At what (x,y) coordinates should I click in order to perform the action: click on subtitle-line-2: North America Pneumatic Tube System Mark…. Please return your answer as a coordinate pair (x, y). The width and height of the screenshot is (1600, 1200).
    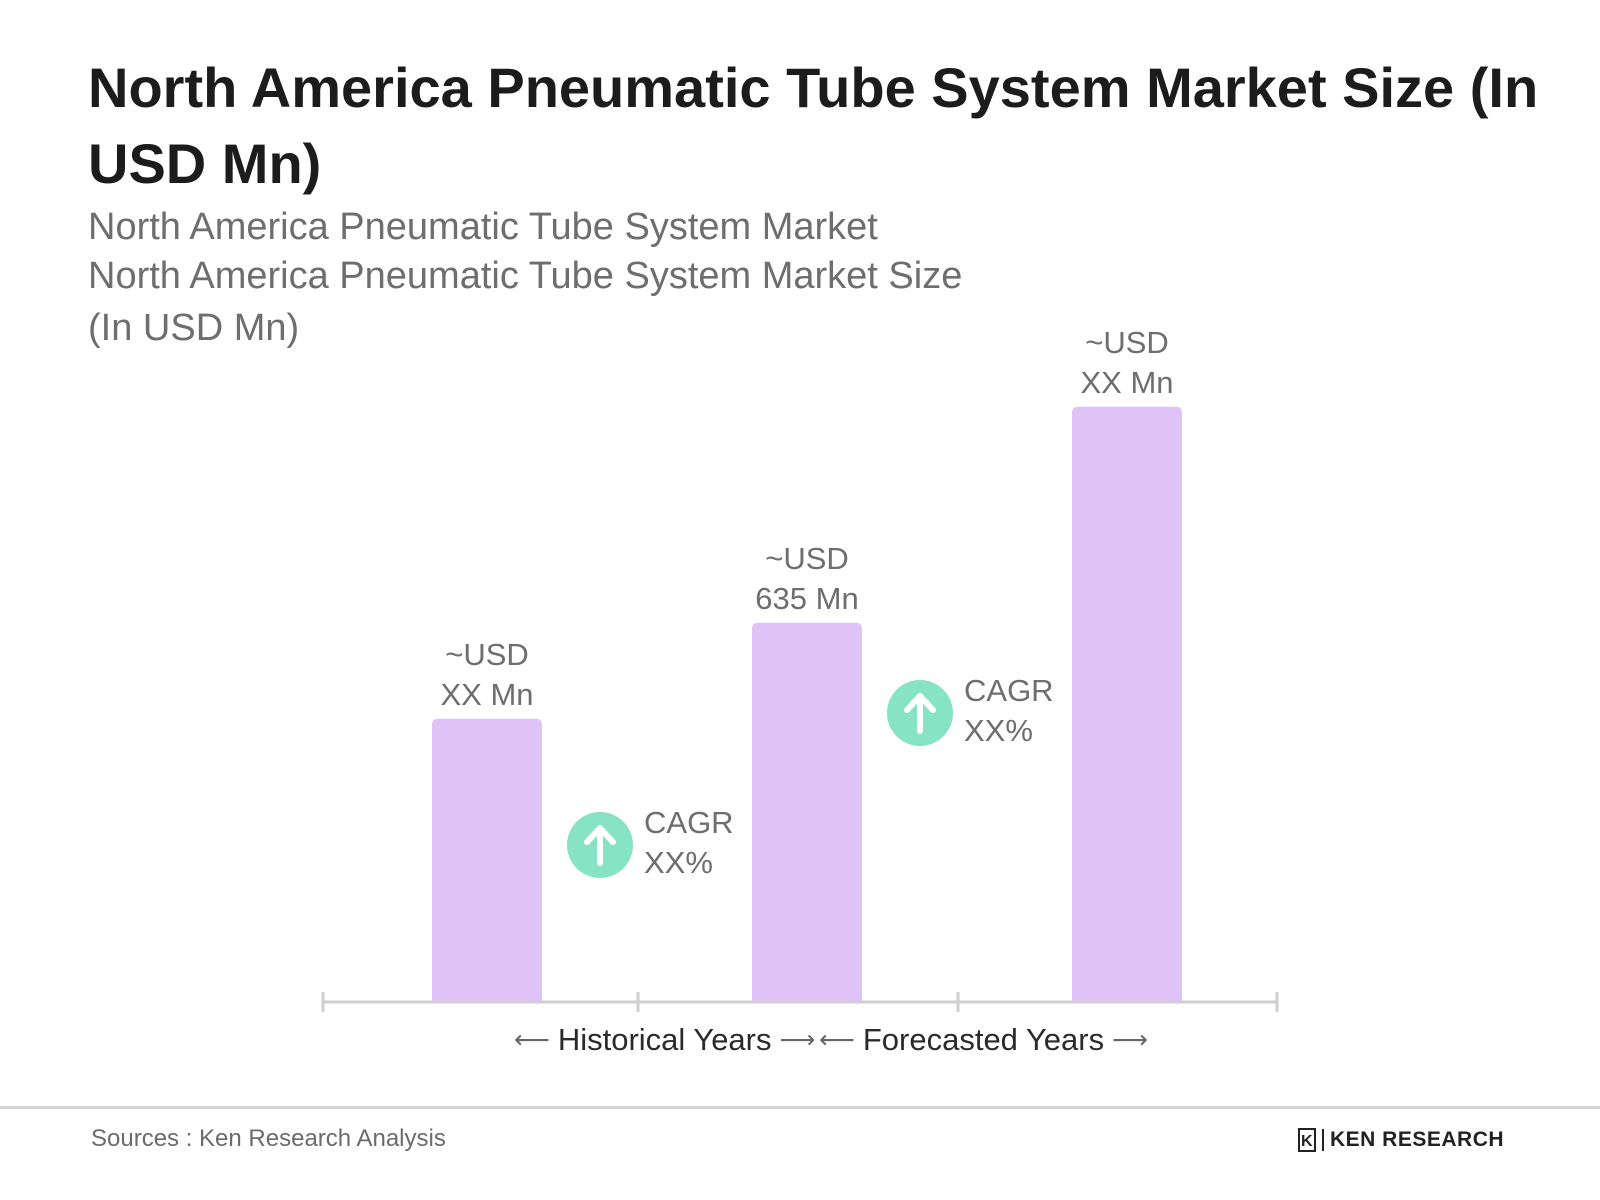
    Looking at the image, I should click on (525, 276).